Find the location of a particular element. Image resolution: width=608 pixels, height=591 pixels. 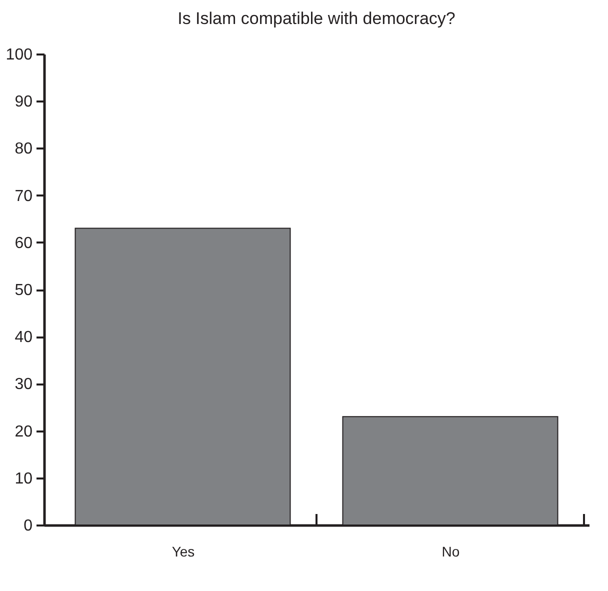

y-tick-label: 20 is located at coordinates (23, 431).